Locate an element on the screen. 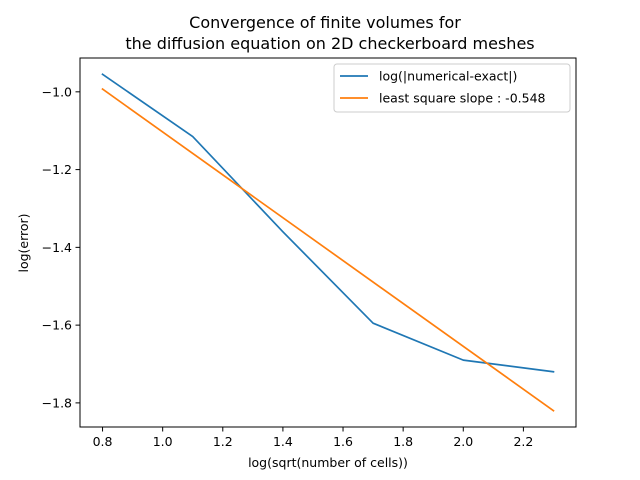 Image resolution: width=640 pixels, height=480 pixels. x-axis-label: log(sqrt(number of cells)) is located at coordinates (328, 462).